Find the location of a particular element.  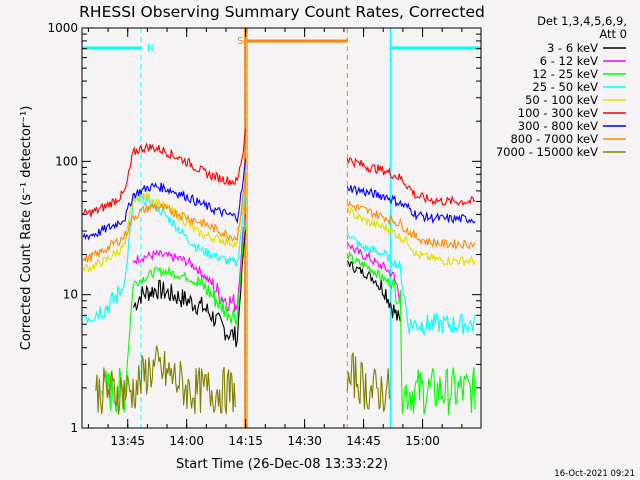

x-tick-label: 14:30 is located at coordinates (304, 441).